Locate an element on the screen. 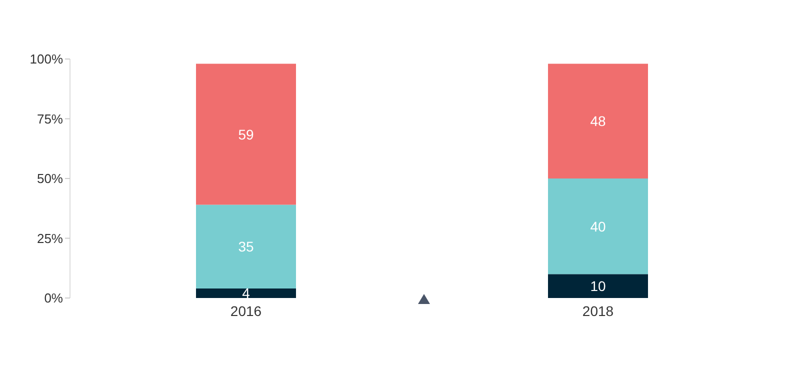 The width and height of the screenshot is (800, 372). data-label: 4 is located at coordinates (246, 293).